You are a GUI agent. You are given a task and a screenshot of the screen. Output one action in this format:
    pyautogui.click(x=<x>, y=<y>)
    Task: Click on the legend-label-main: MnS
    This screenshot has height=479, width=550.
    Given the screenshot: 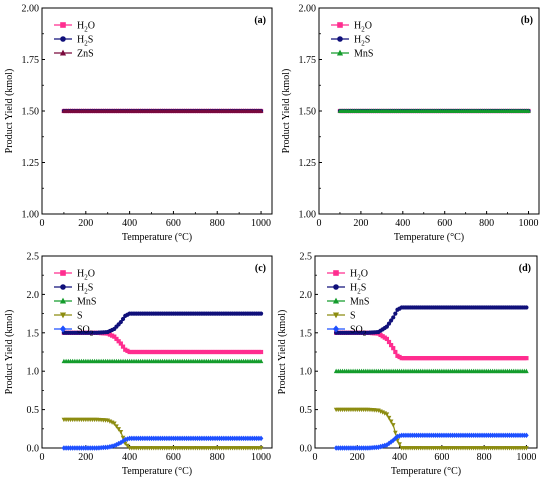 What is the action you would take?
    pyautogui.click(x=359, y=302)
    